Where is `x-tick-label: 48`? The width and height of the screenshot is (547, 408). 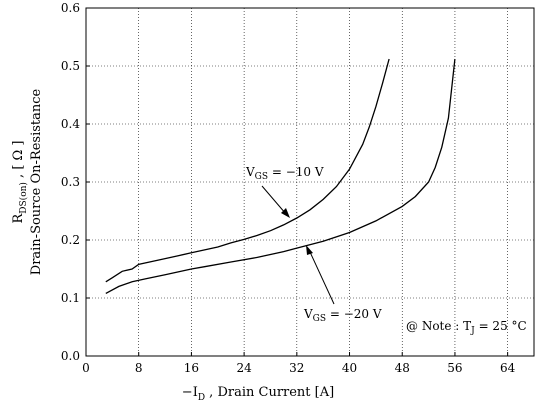 x-tick-label: 48 is located at coordinates (402, 368).